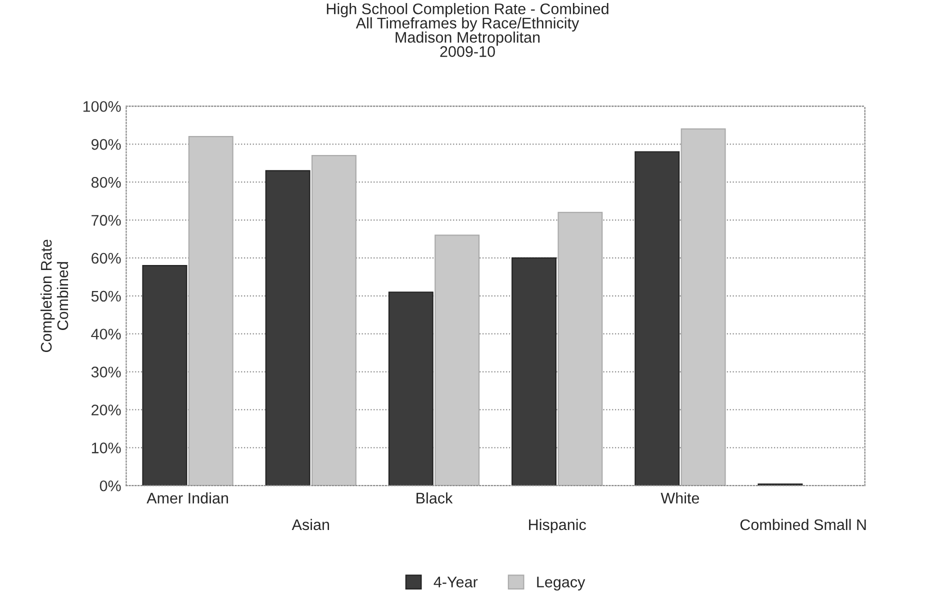 The image size is (935, 607). Describe the element at coordinates (106, 410) in the screenshot. I see `y-tick-label: 20%` at that location.